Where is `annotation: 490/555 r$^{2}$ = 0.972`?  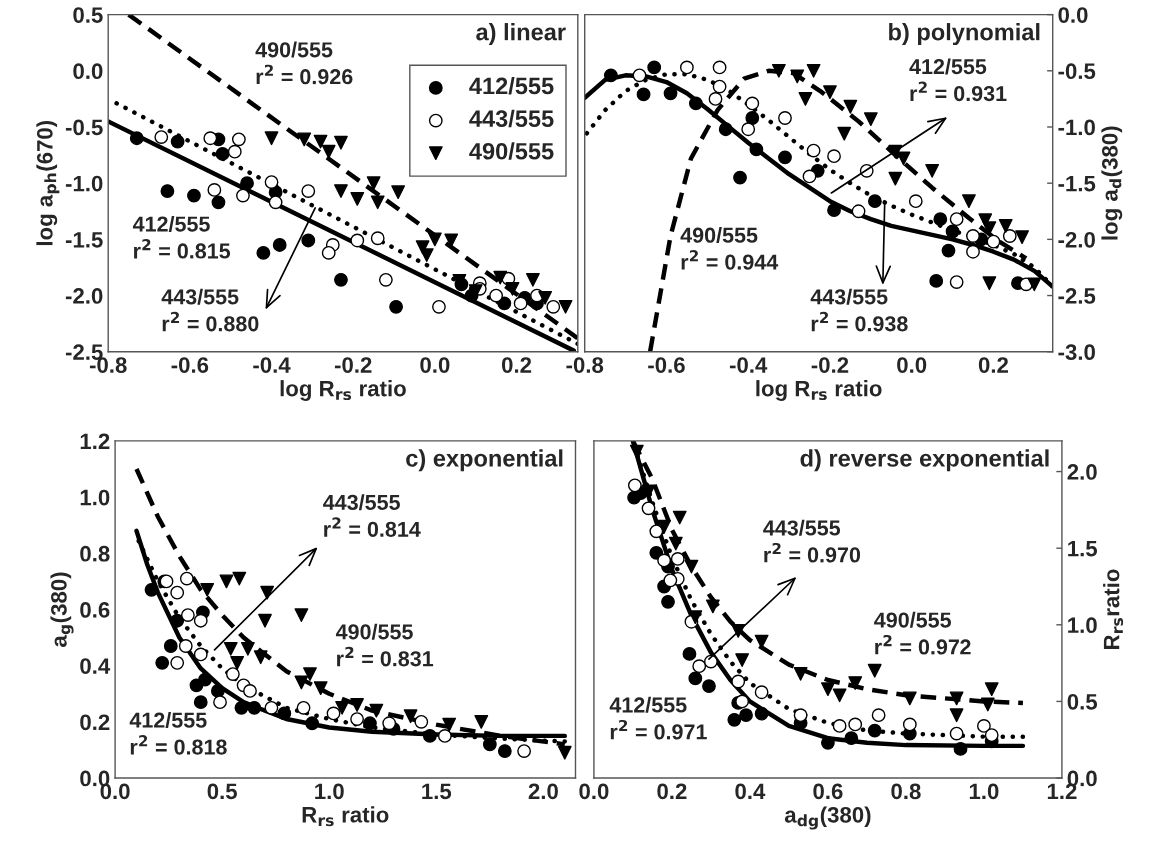
annotation: 490/555 r$^{2}$ = 0.972 is located at coordinates (922, 633).